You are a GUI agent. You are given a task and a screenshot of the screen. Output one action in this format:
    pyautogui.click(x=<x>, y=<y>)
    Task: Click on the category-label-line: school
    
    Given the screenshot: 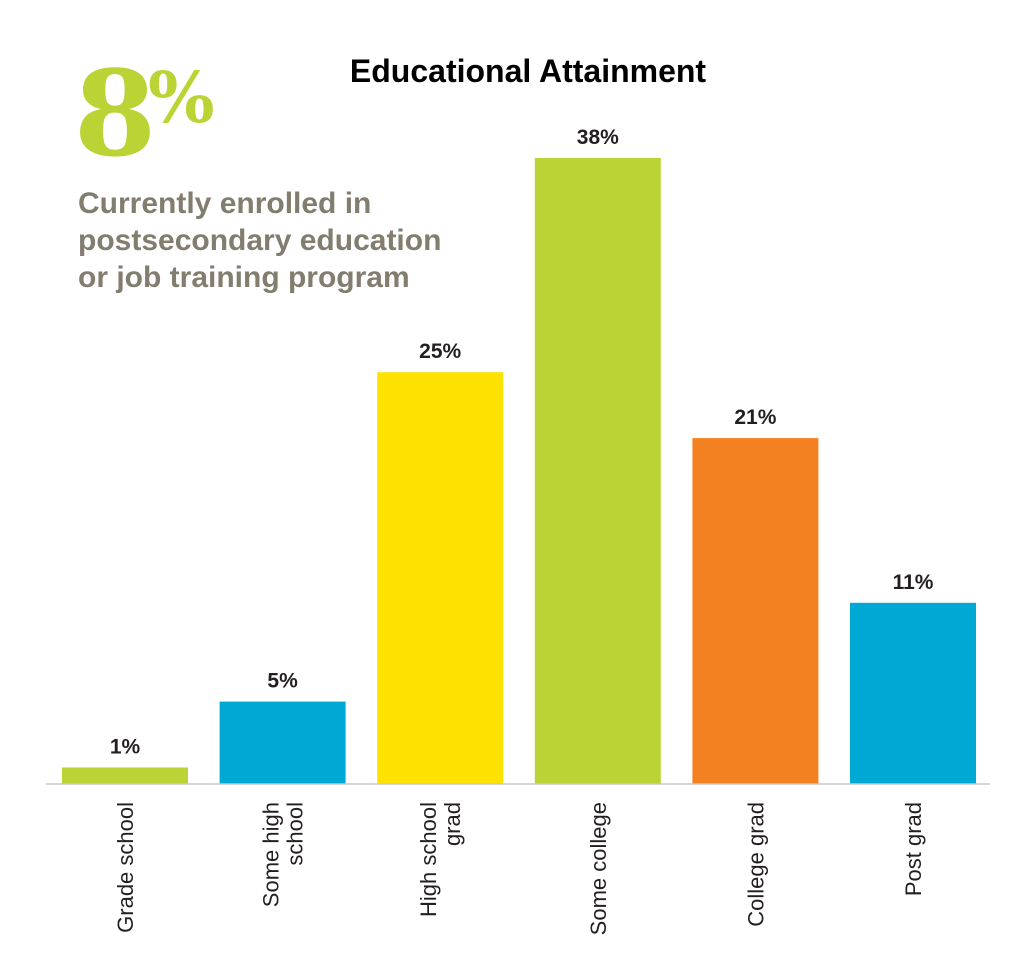 What is the action you would take?
    pyautogui.click(x=295, y=834)
    